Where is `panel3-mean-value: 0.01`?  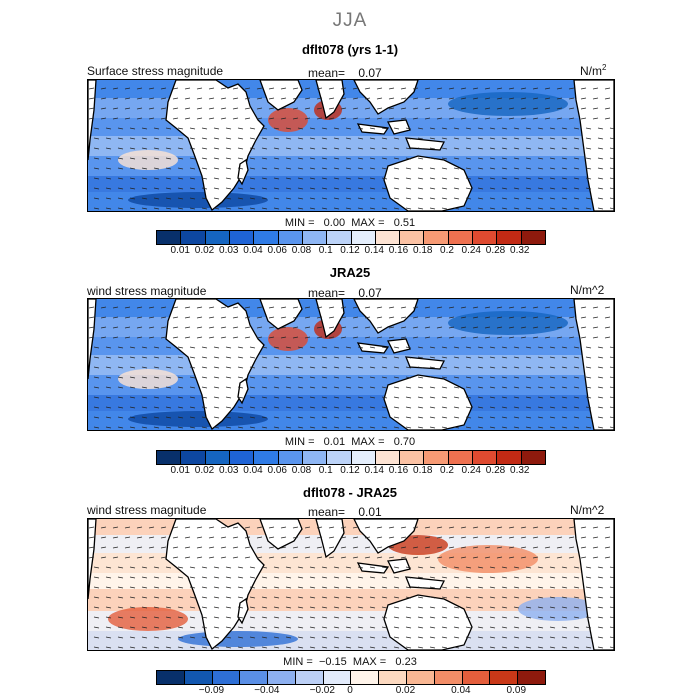
panel3-mean-value: 0.01 is located at coordinates (370, 512).